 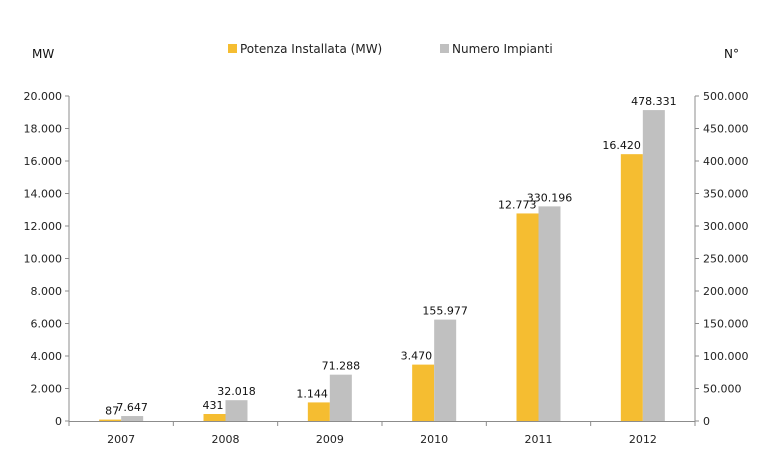 What do you see at coordinates (132, 418) in the screenshot?
I see `bar-impianti-2007` at bounding box center [132, 418].